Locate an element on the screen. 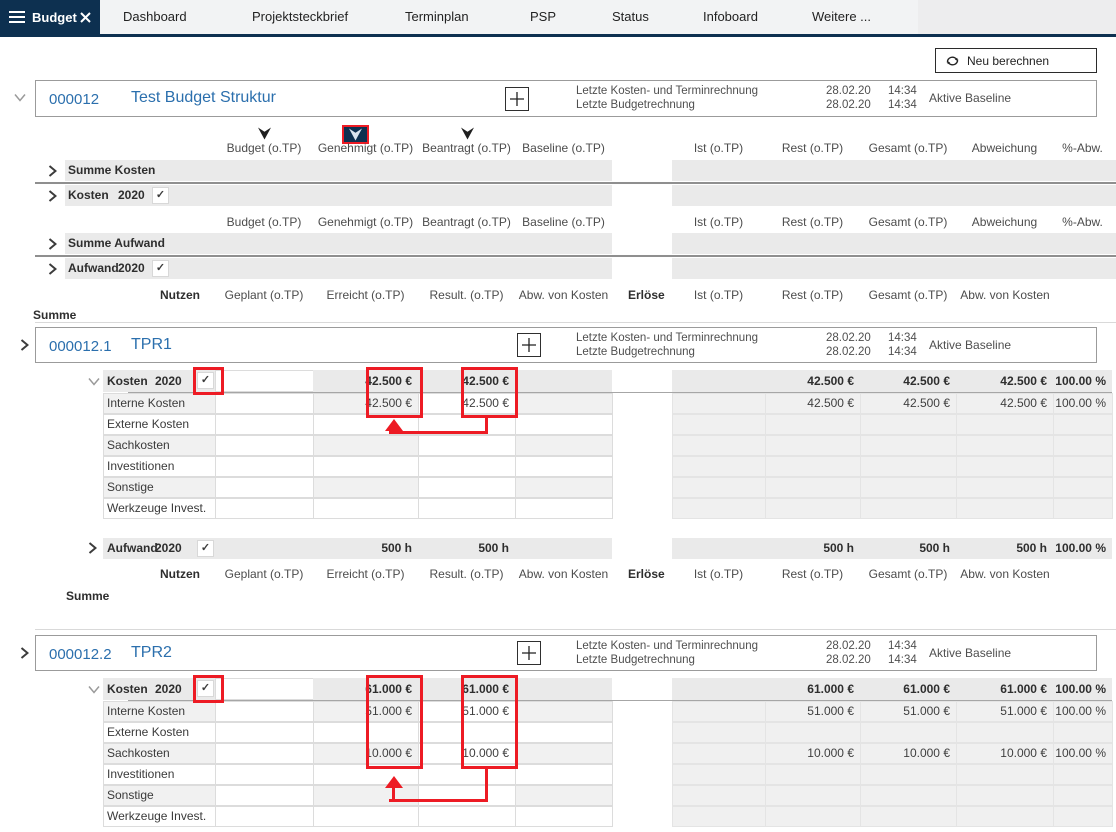 The height and width of the screenshot is (832, 1116). recalculate-button: Neu berechnen is located at coordinates (1016, 60).